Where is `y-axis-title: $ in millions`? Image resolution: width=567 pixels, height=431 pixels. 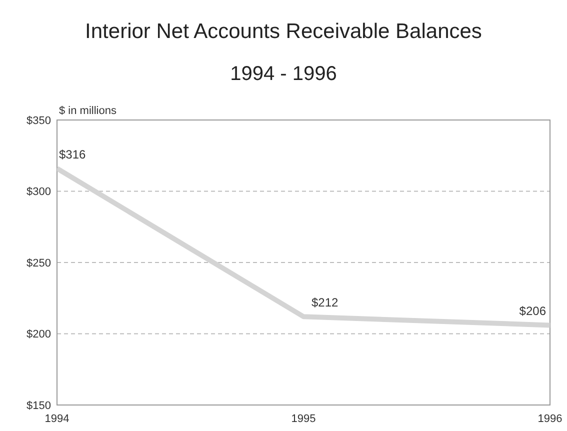 y-axis-title: $ in millions is located at coordinates (88, 111).